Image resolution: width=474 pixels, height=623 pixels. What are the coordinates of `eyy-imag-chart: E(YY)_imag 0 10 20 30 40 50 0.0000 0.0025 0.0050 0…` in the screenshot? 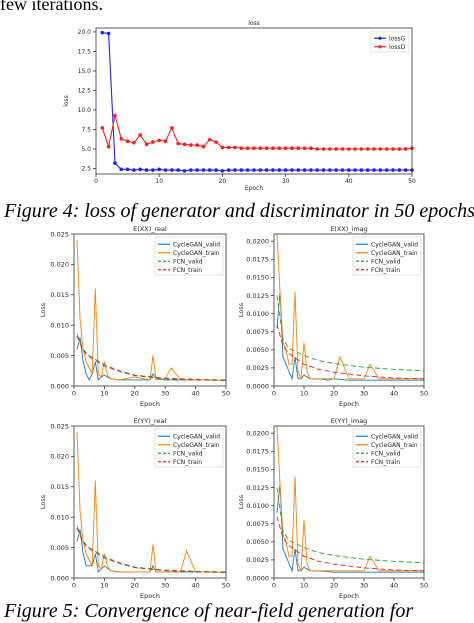 It's located at (332, 508).